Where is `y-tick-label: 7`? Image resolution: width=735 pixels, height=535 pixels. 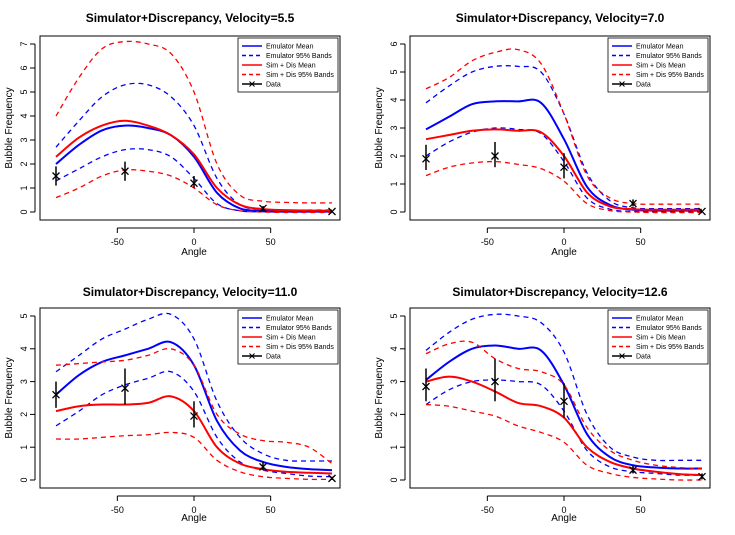
y-tick-label: 7 is located at coordinates (24, 43).